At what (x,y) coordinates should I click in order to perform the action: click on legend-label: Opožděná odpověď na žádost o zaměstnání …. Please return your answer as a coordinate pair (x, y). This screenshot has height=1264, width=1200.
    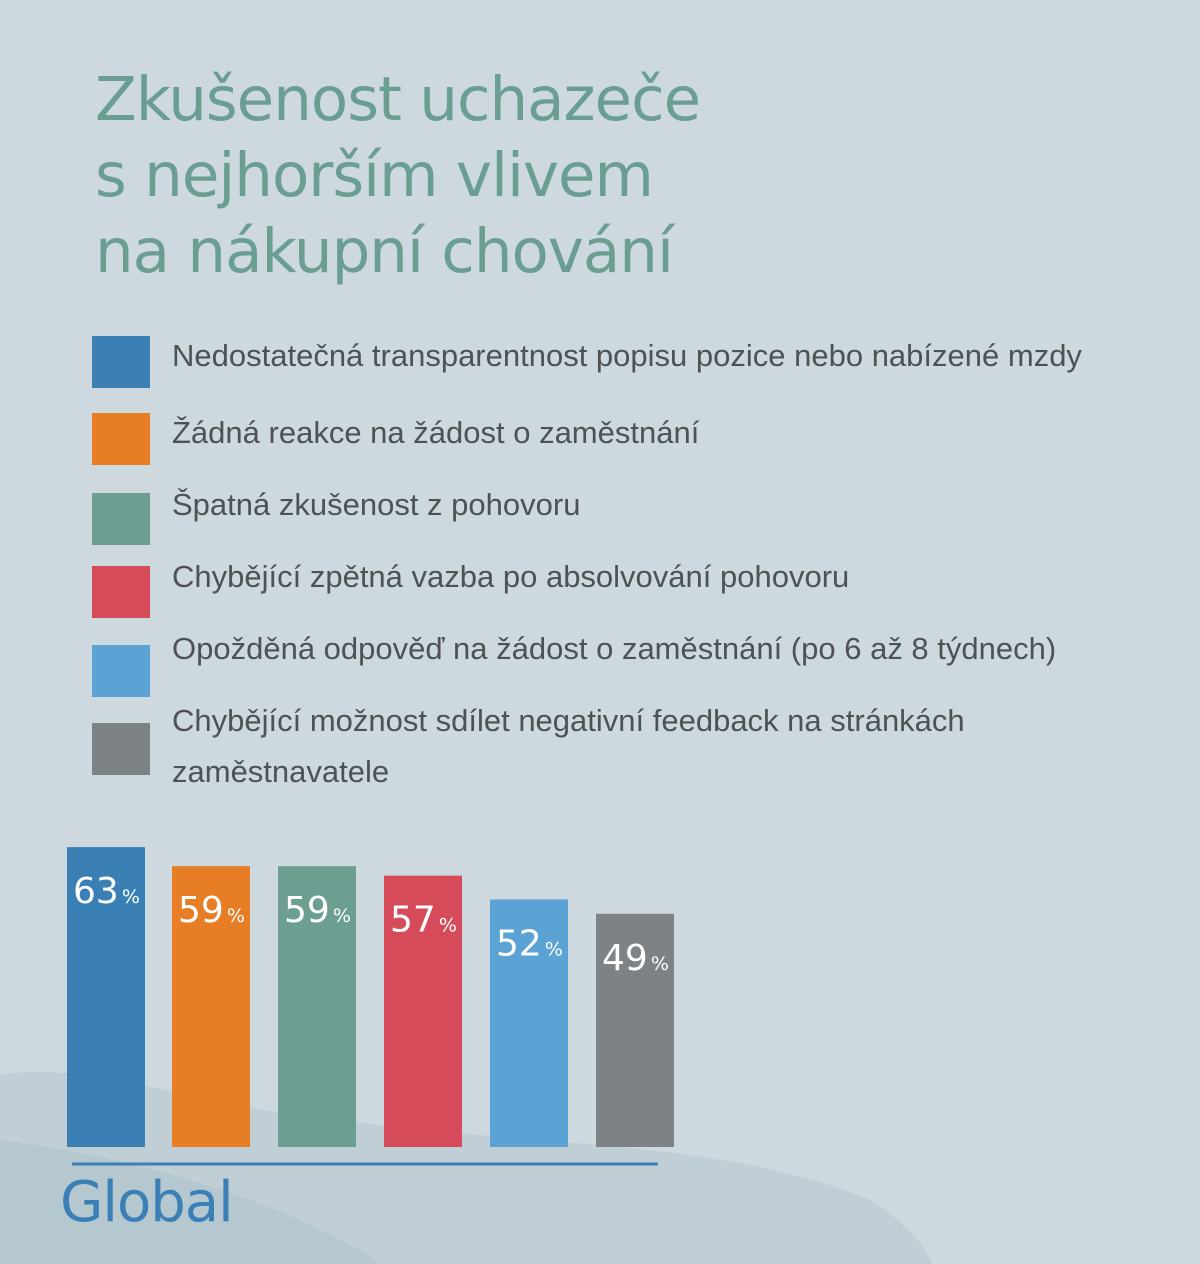
    Looking at the image, I should click on (614, 648).